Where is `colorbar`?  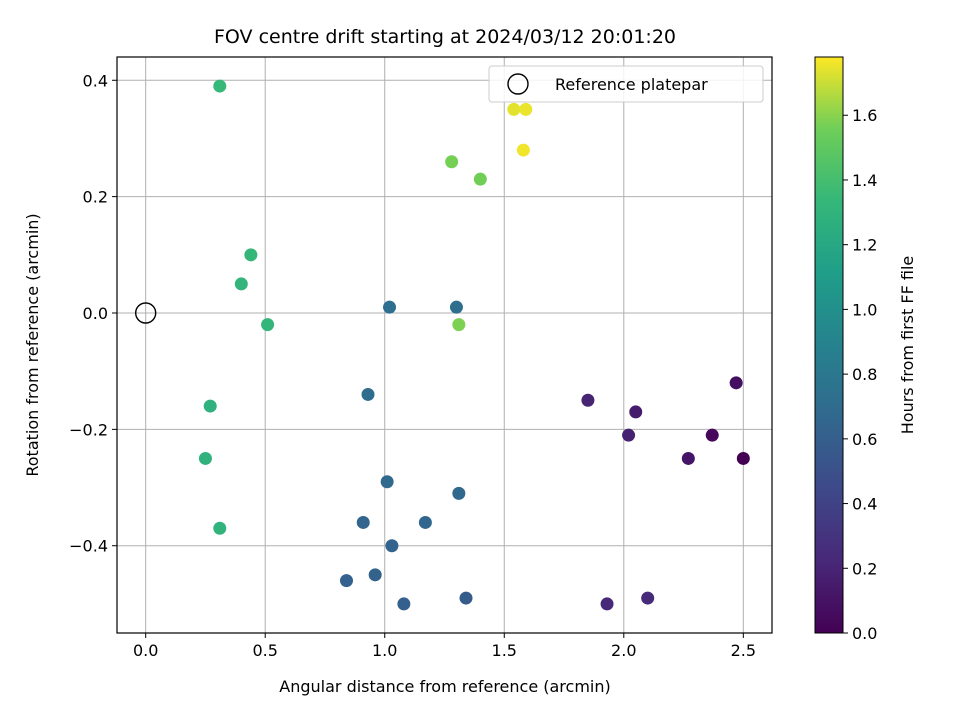
colorbar is located at coordinates (829, 345).